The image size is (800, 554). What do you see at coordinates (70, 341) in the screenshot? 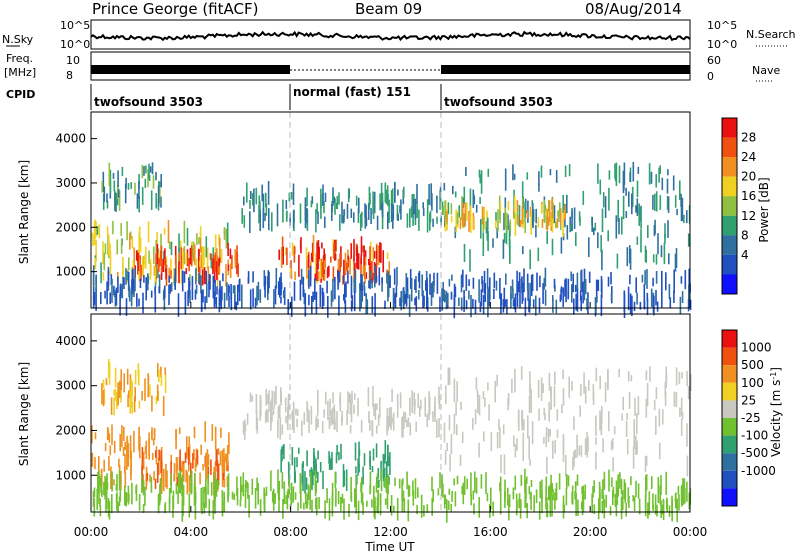
I see `y-tick-label: 4000` at bounding box center [70, 341].